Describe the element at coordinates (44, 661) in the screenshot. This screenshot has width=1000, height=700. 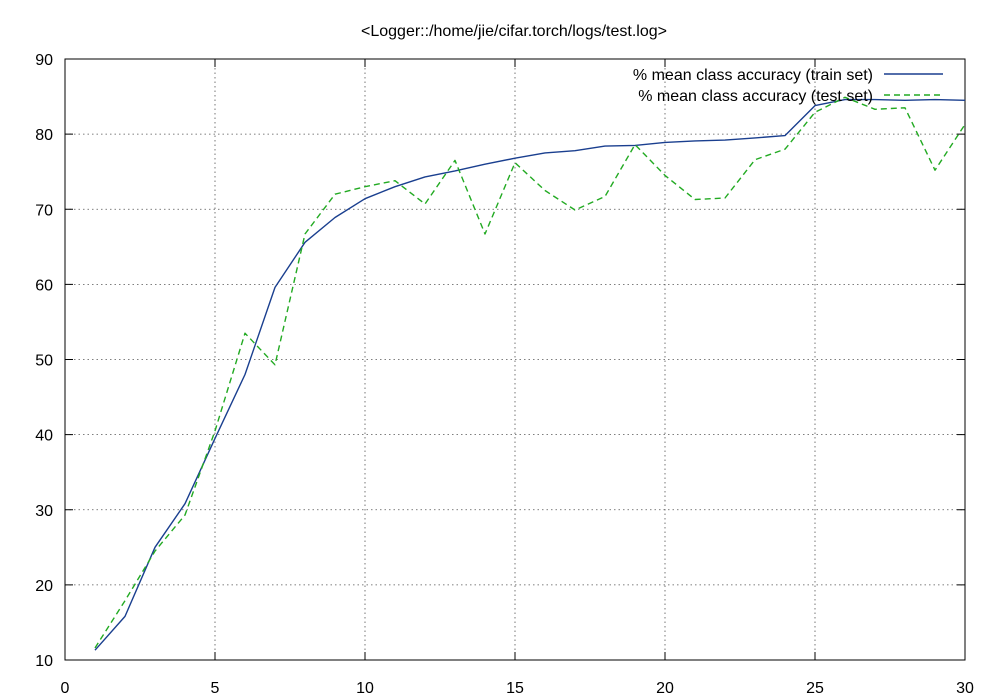
I see `y-tick-label: 10` at that location.